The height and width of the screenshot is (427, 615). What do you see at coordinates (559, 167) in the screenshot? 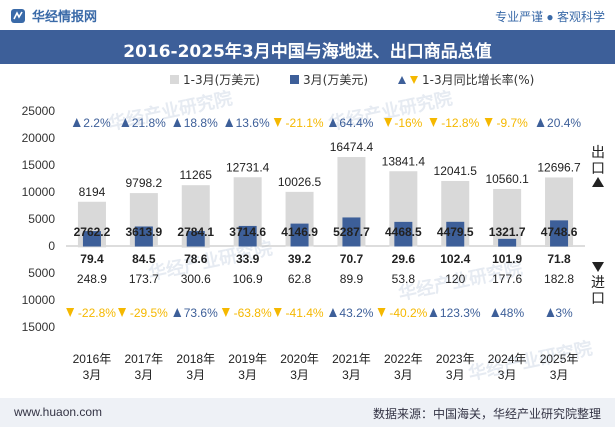
I see `label-export-ytd: 12696.7` at bounding box center [559, 167].